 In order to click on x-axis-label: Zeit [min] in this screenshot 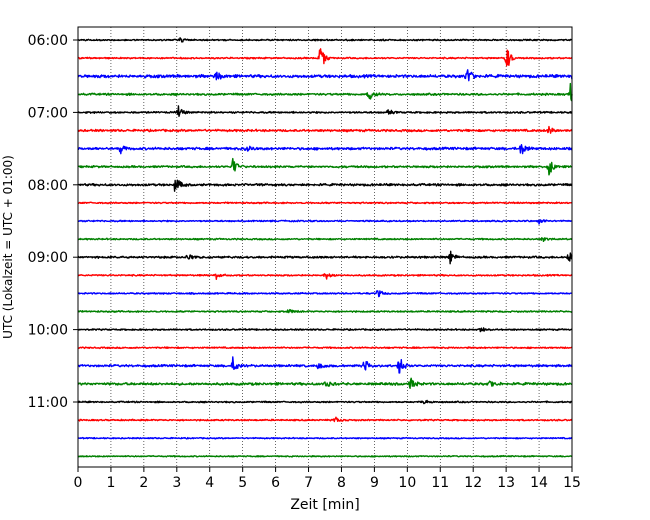, I will do `click(324, 505)`.